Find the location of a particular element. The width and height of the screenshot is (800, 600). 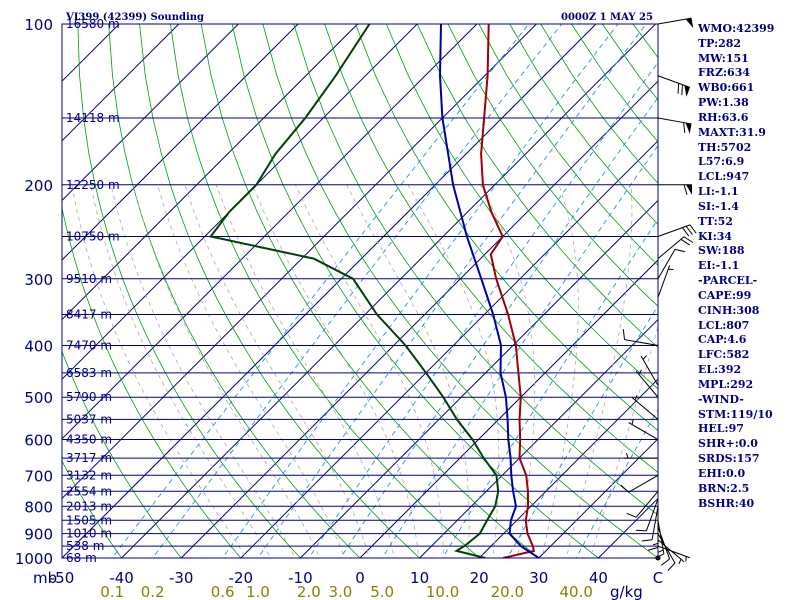

mixing-ratio-tick-label: 3.0 is located at coordinates (340, 591).